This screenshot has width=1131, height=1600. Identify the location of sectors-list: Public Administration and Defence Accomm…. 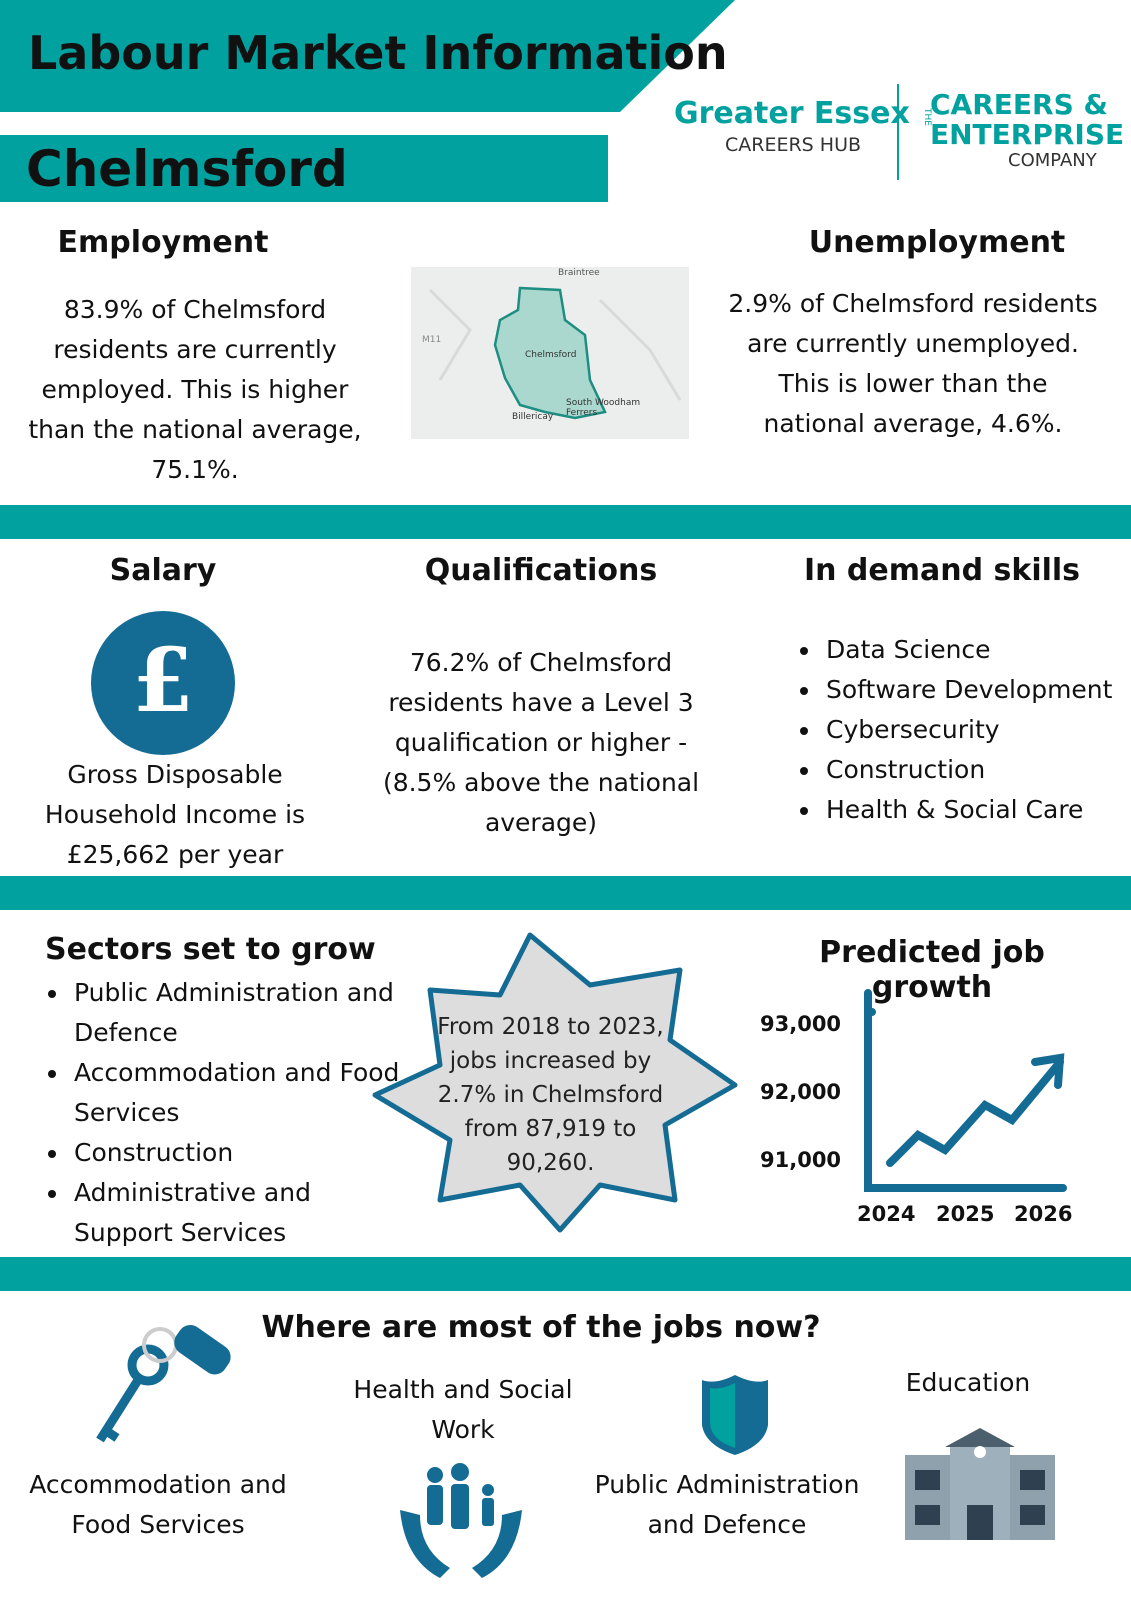
(224, 1113).